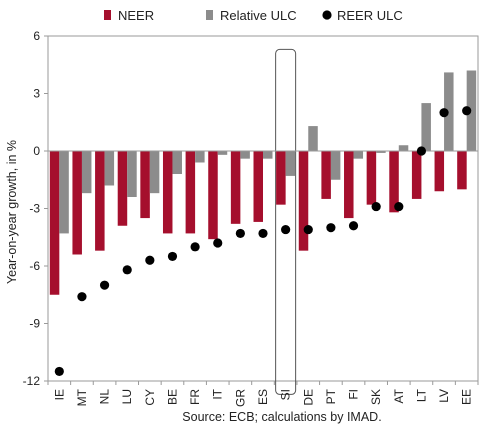  I want to click on point-reer-ulc-sk, so click(376, 206).